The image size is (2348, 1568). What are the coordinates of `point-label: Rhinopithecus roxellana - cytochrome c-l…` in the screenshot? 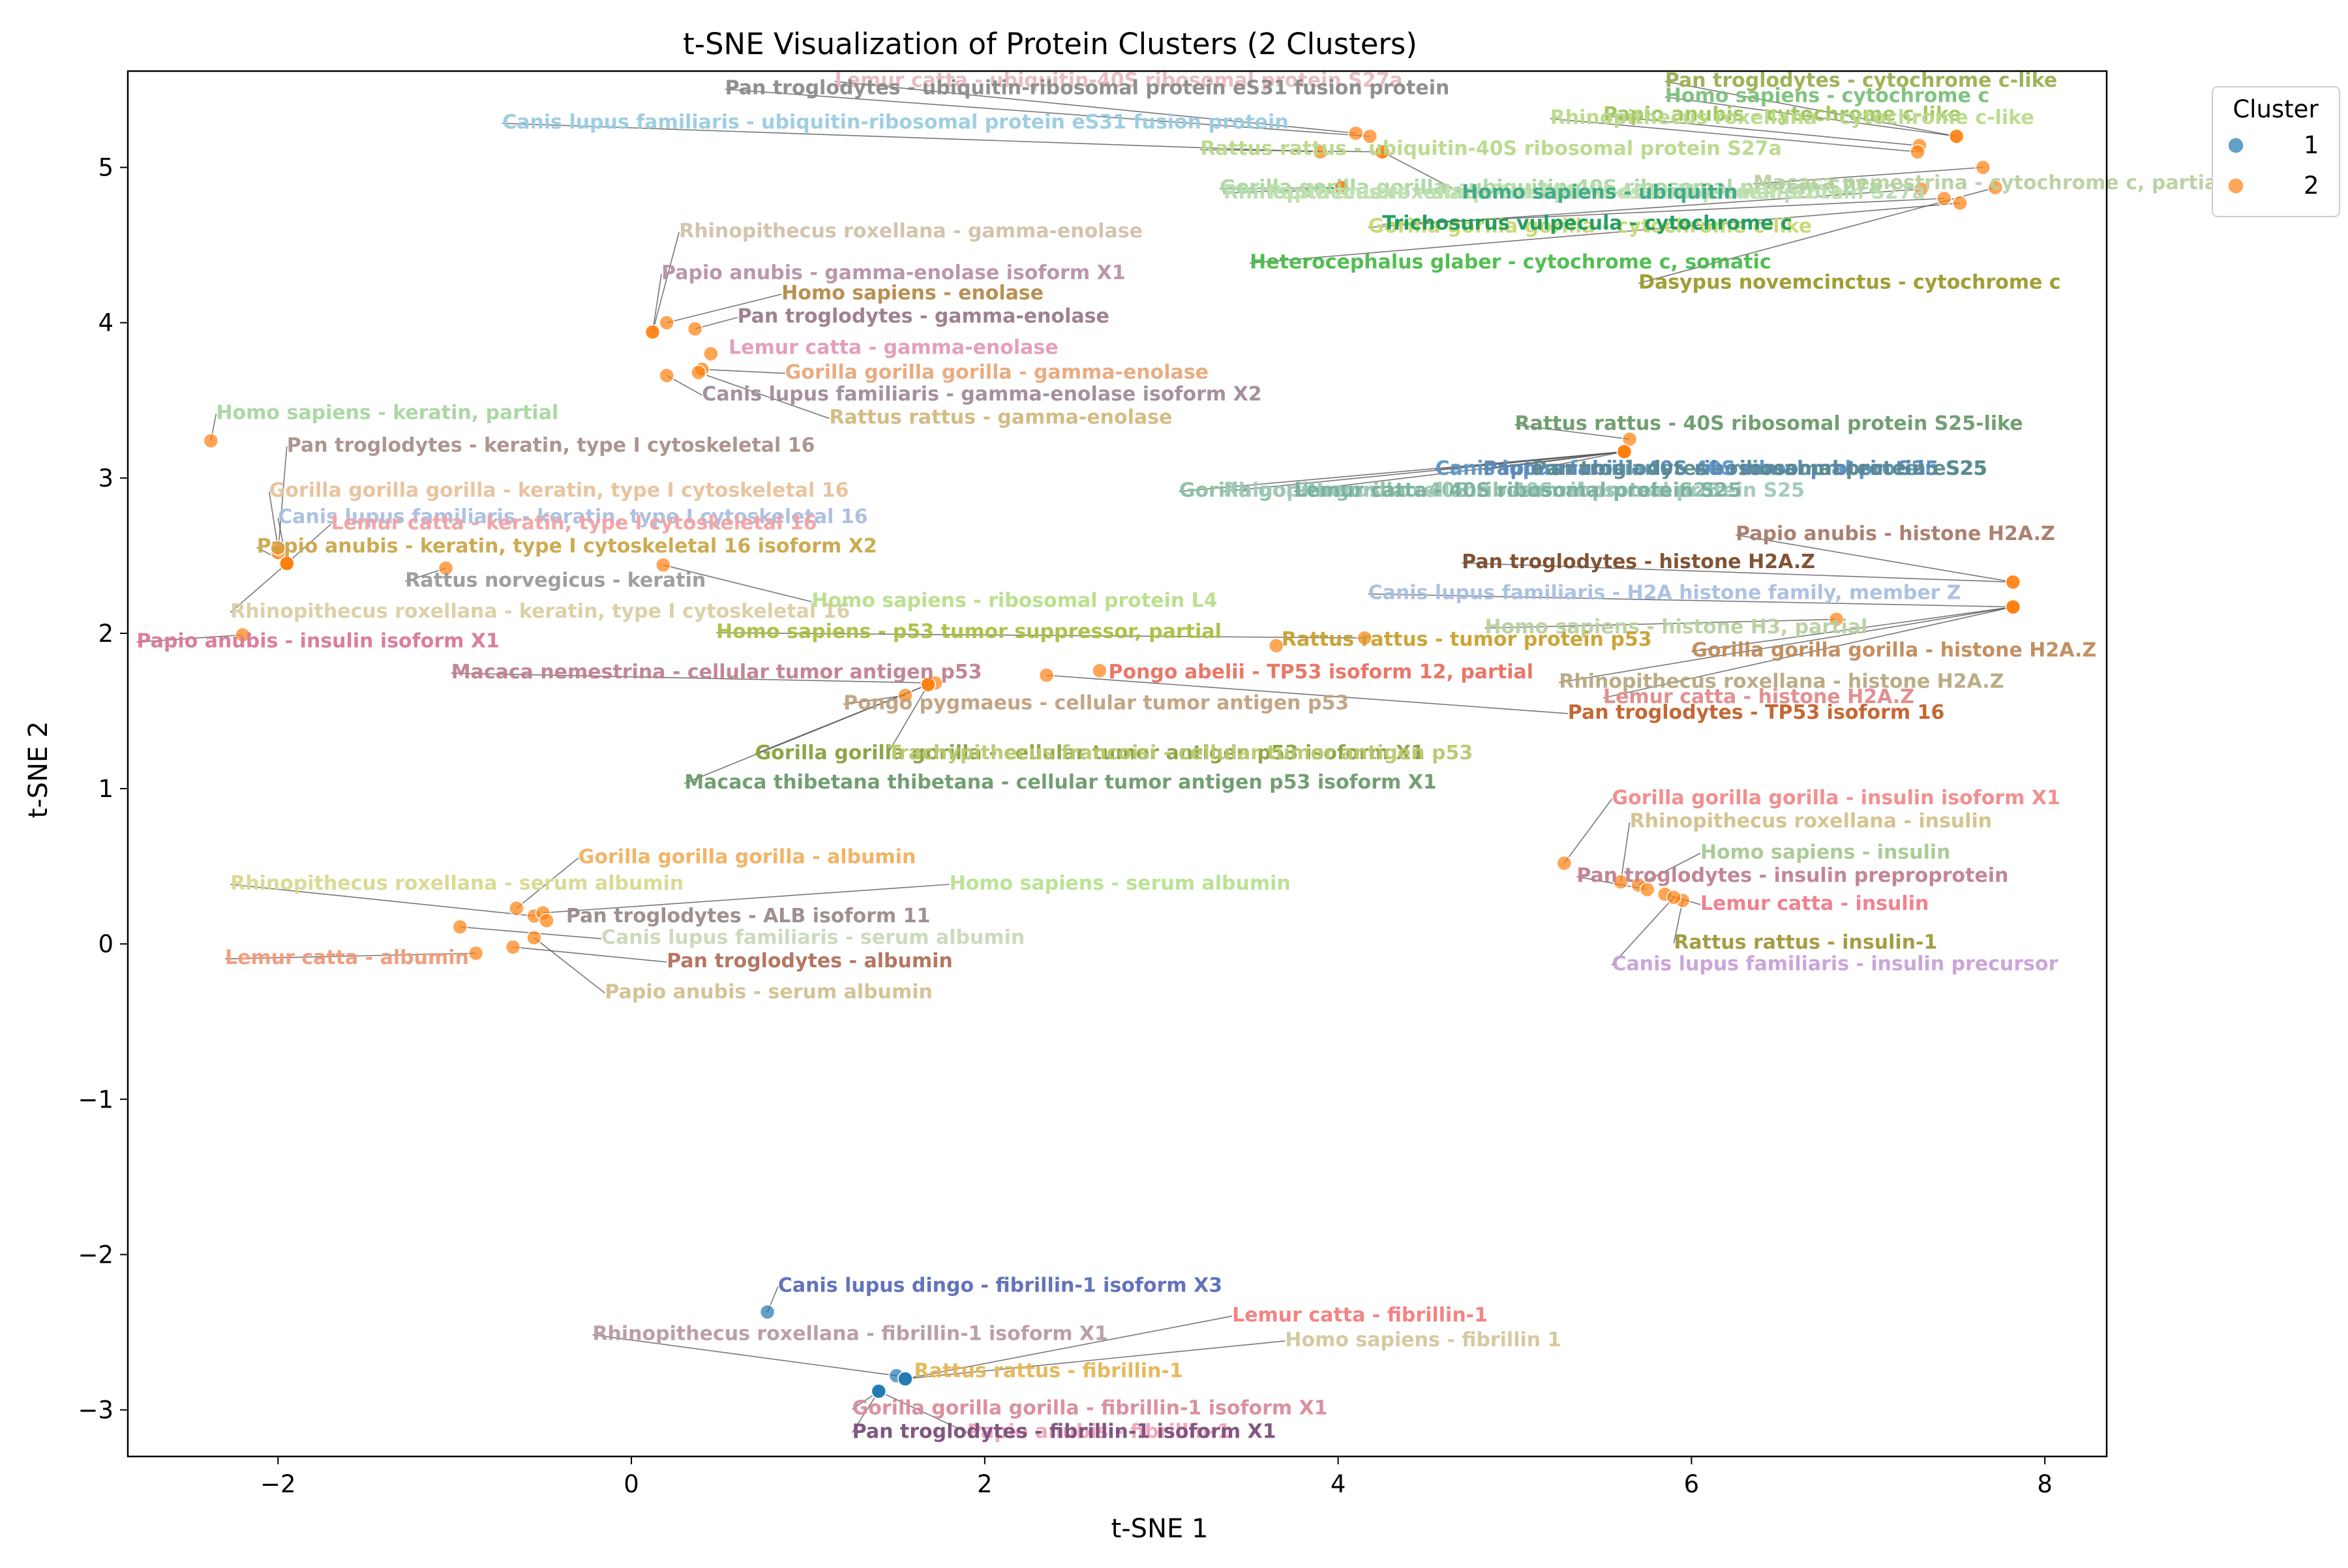 It's located at (1792, 117).